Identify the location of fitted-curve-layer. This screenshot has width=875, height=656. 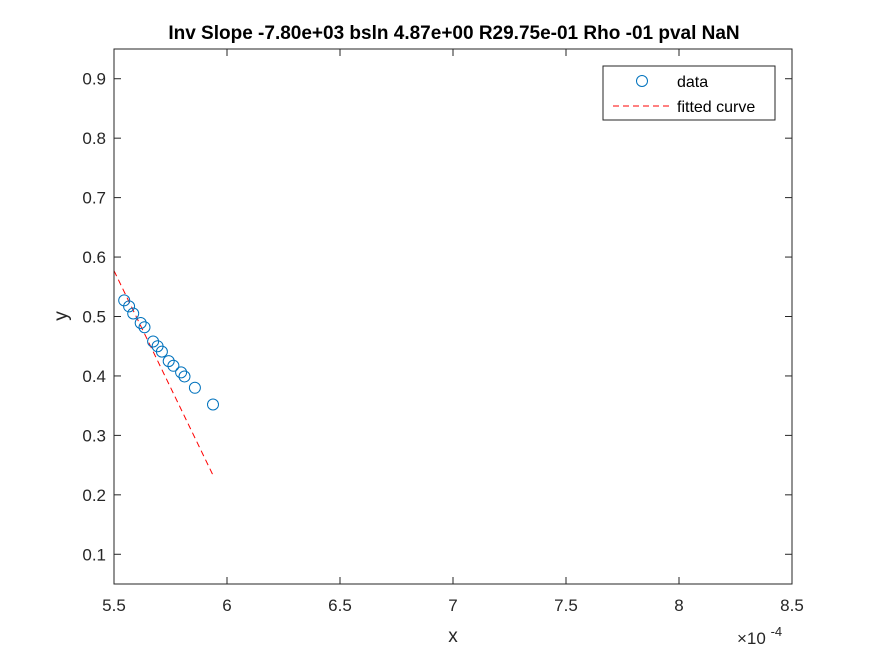
(163, 373).